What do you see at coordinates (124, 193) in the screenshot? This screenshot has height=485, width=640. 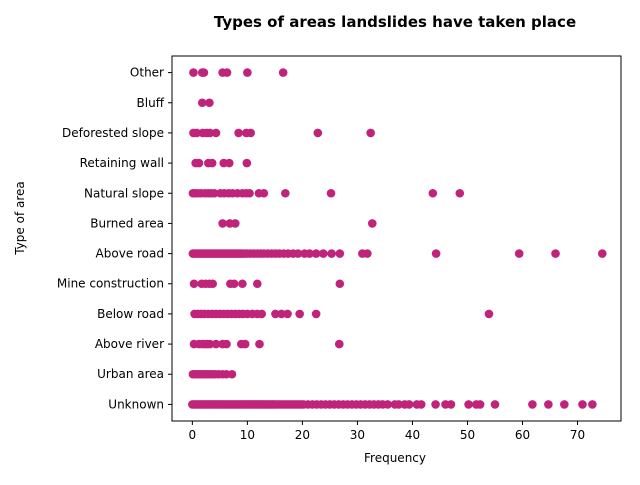 I see `y-tick-label: Natural slope` at bounding box center [124, 193].